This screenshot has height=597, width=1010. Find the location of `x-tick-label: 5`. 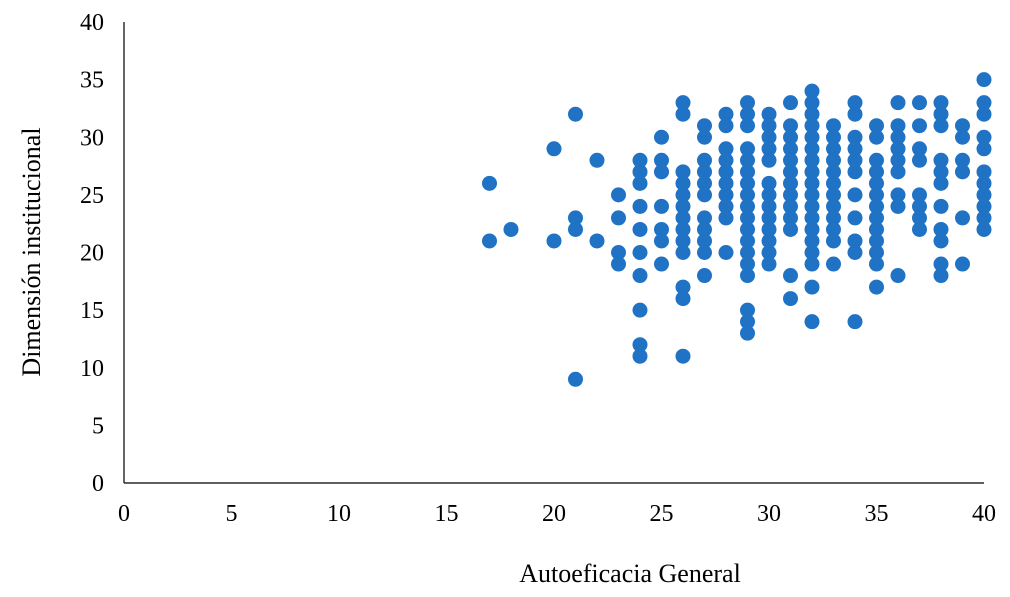

x-tick-label: 5 is located at coordinates (232, 514).